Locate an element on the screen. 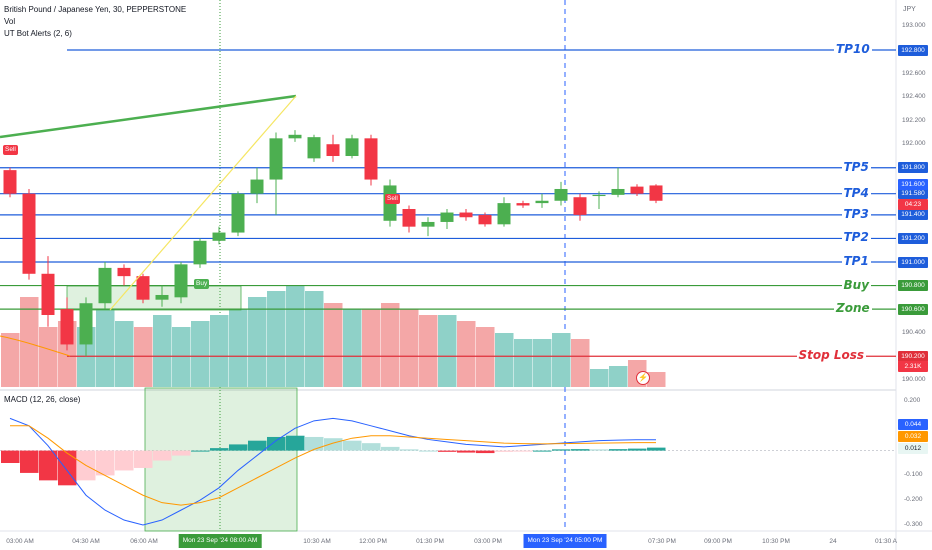  time-axis-label: 03:00 PM is located at coordinates (488, 541).